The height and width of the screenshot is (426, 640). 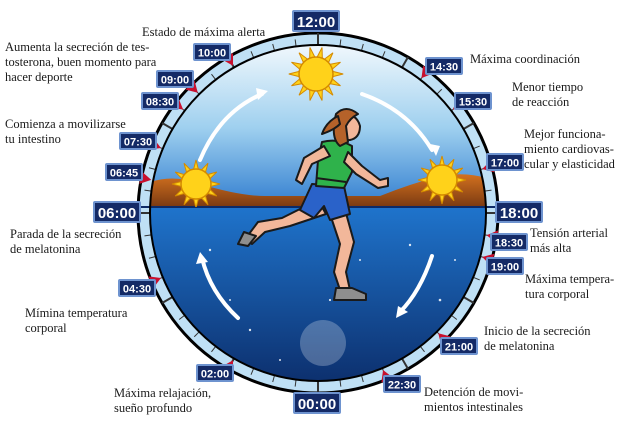 I want to click on time-label-0430: 04:30, so click(x=137, y=290).